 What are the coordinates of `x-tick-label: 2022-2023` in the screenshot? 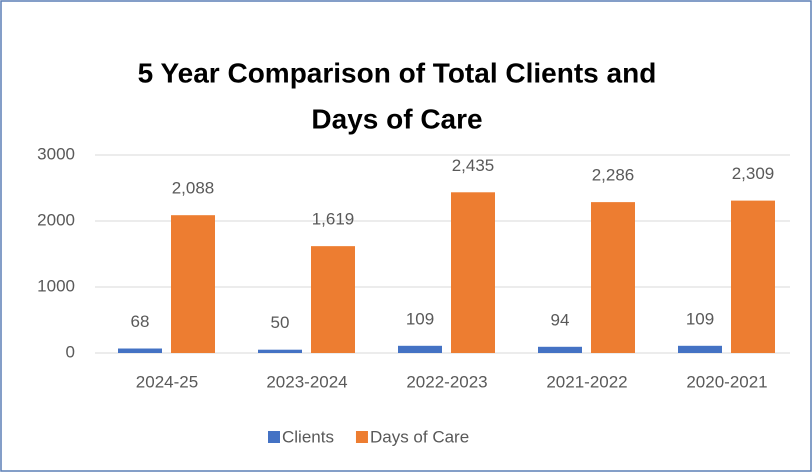 It's located at (446, 381).